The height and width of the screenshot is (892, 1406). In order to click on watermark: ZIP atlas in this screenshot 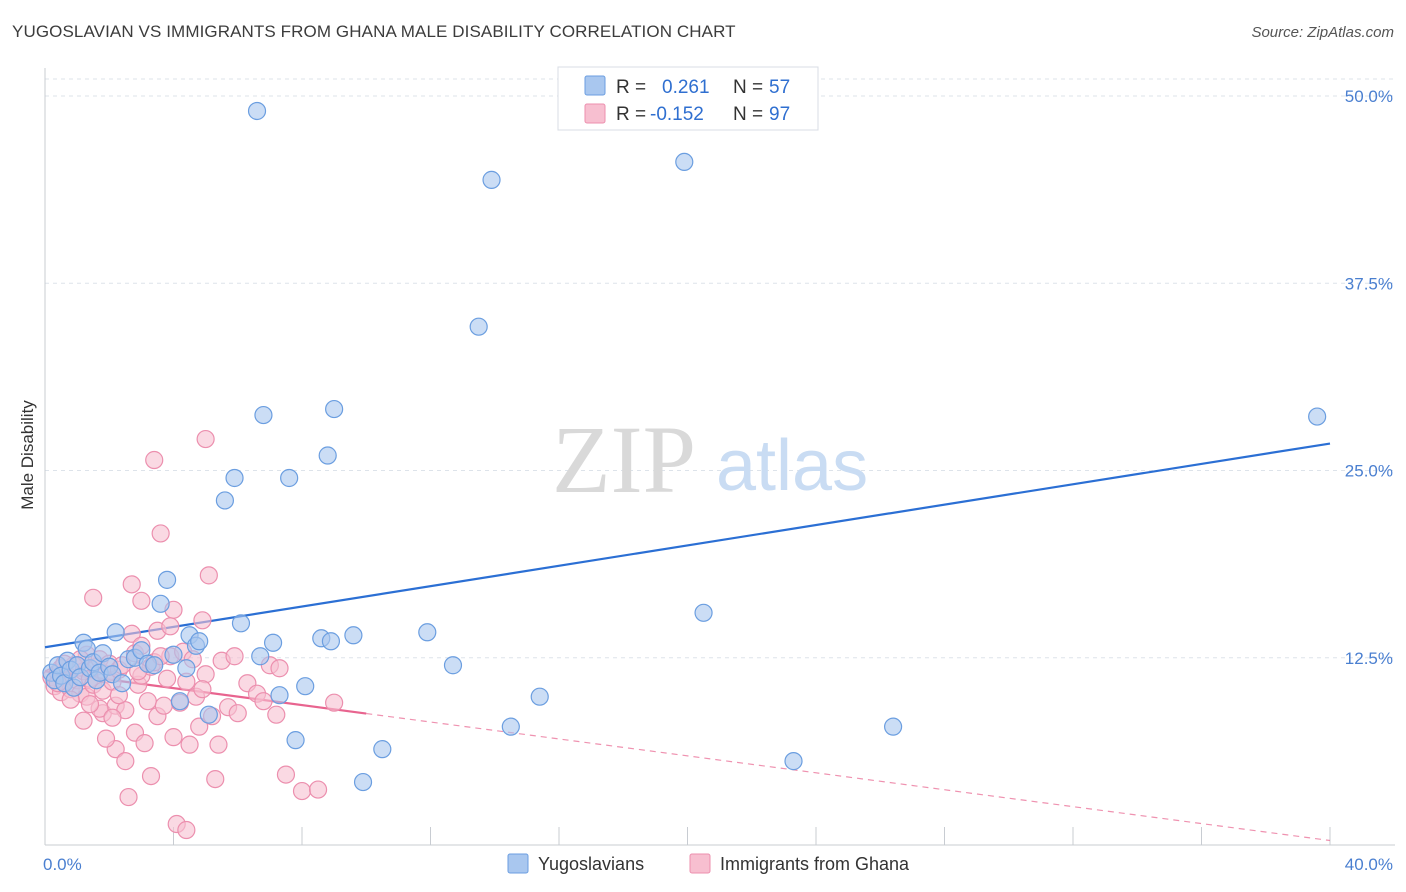, I will do `click(710, 459)`.